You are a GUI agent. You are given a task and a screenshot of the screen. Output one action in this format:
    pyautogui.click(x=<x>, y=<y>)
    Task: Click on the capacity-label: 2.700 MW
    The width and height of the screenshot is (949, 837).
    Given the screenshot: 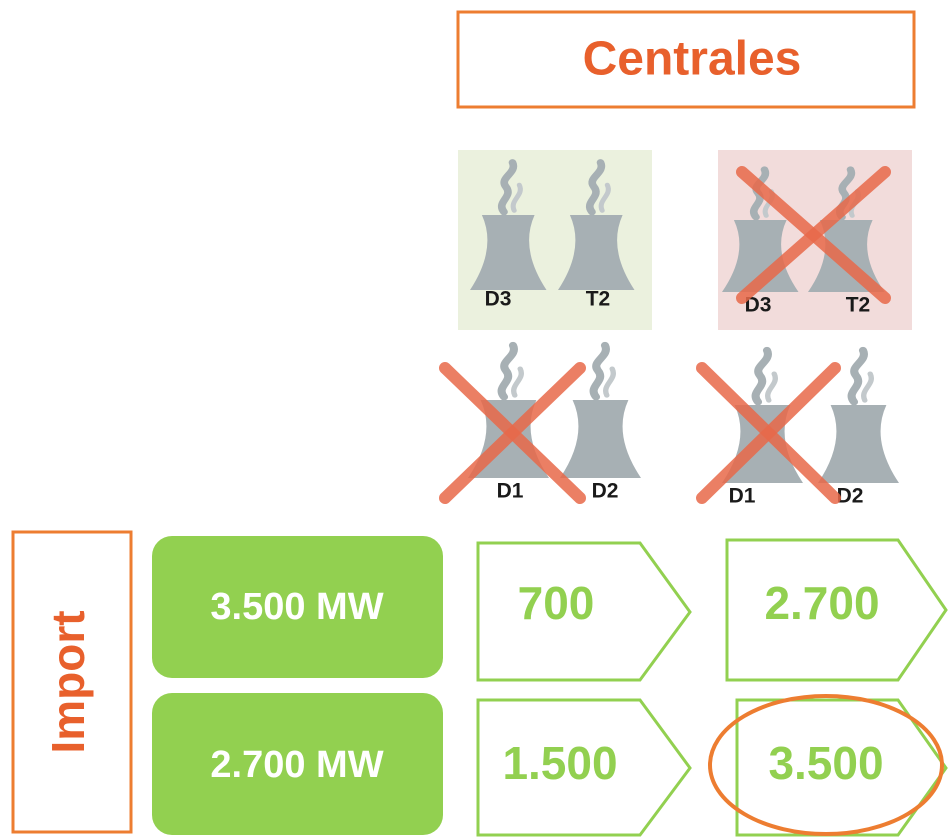 What is the action you would take?
    pyautogui.click(x=296, y=765)
    